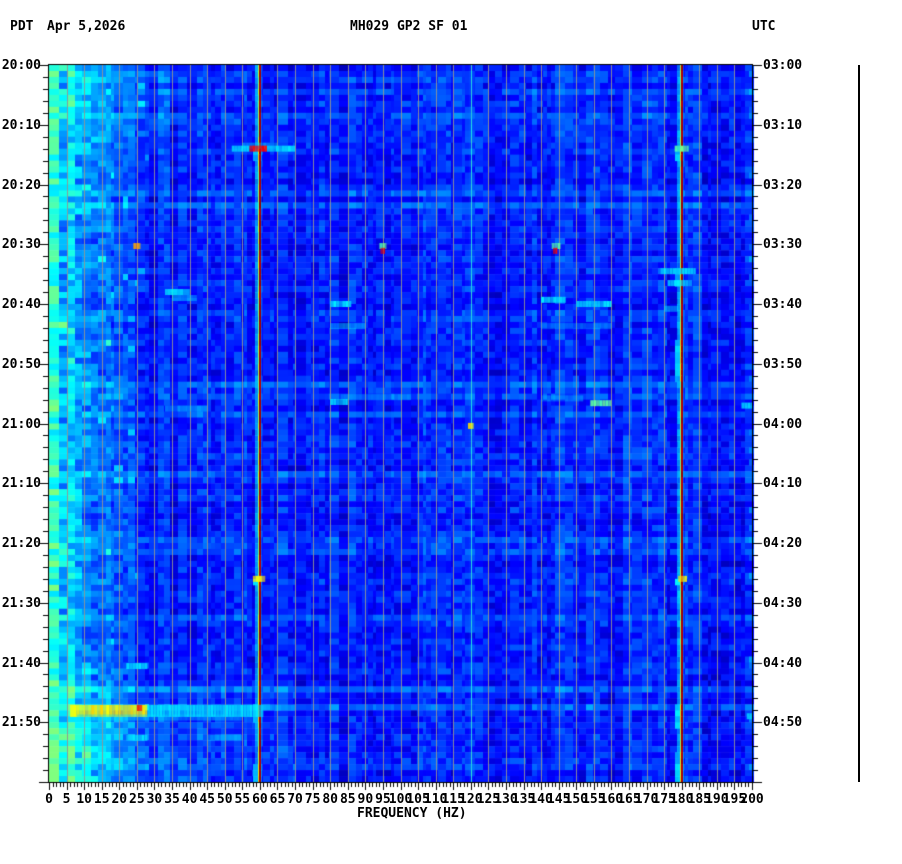 The width and height of the screenshot is (902, 864). What do you see at coordinates (783, 603) in the screenshot?
I see `right-time-tick-label: 04:30` at bounding box center [783, 603].